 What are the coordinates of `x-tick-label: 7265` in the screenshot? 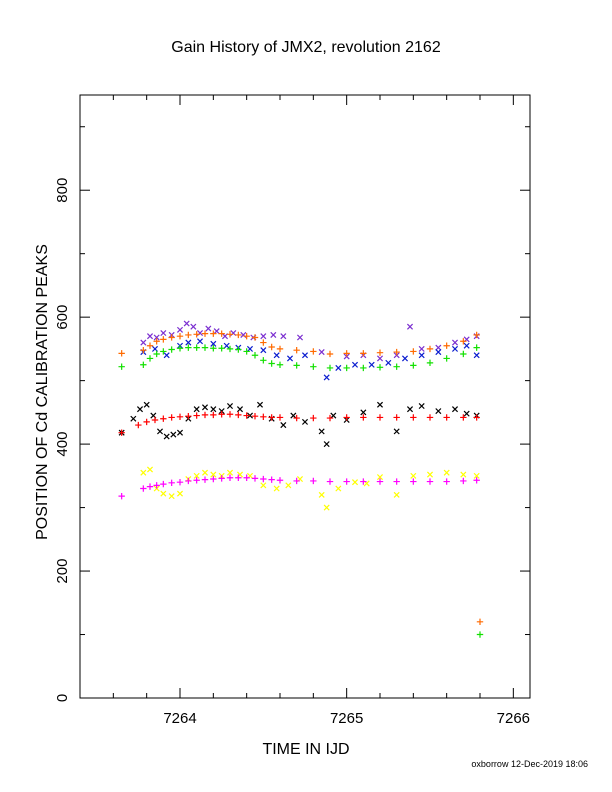 It's located at (346, 718).